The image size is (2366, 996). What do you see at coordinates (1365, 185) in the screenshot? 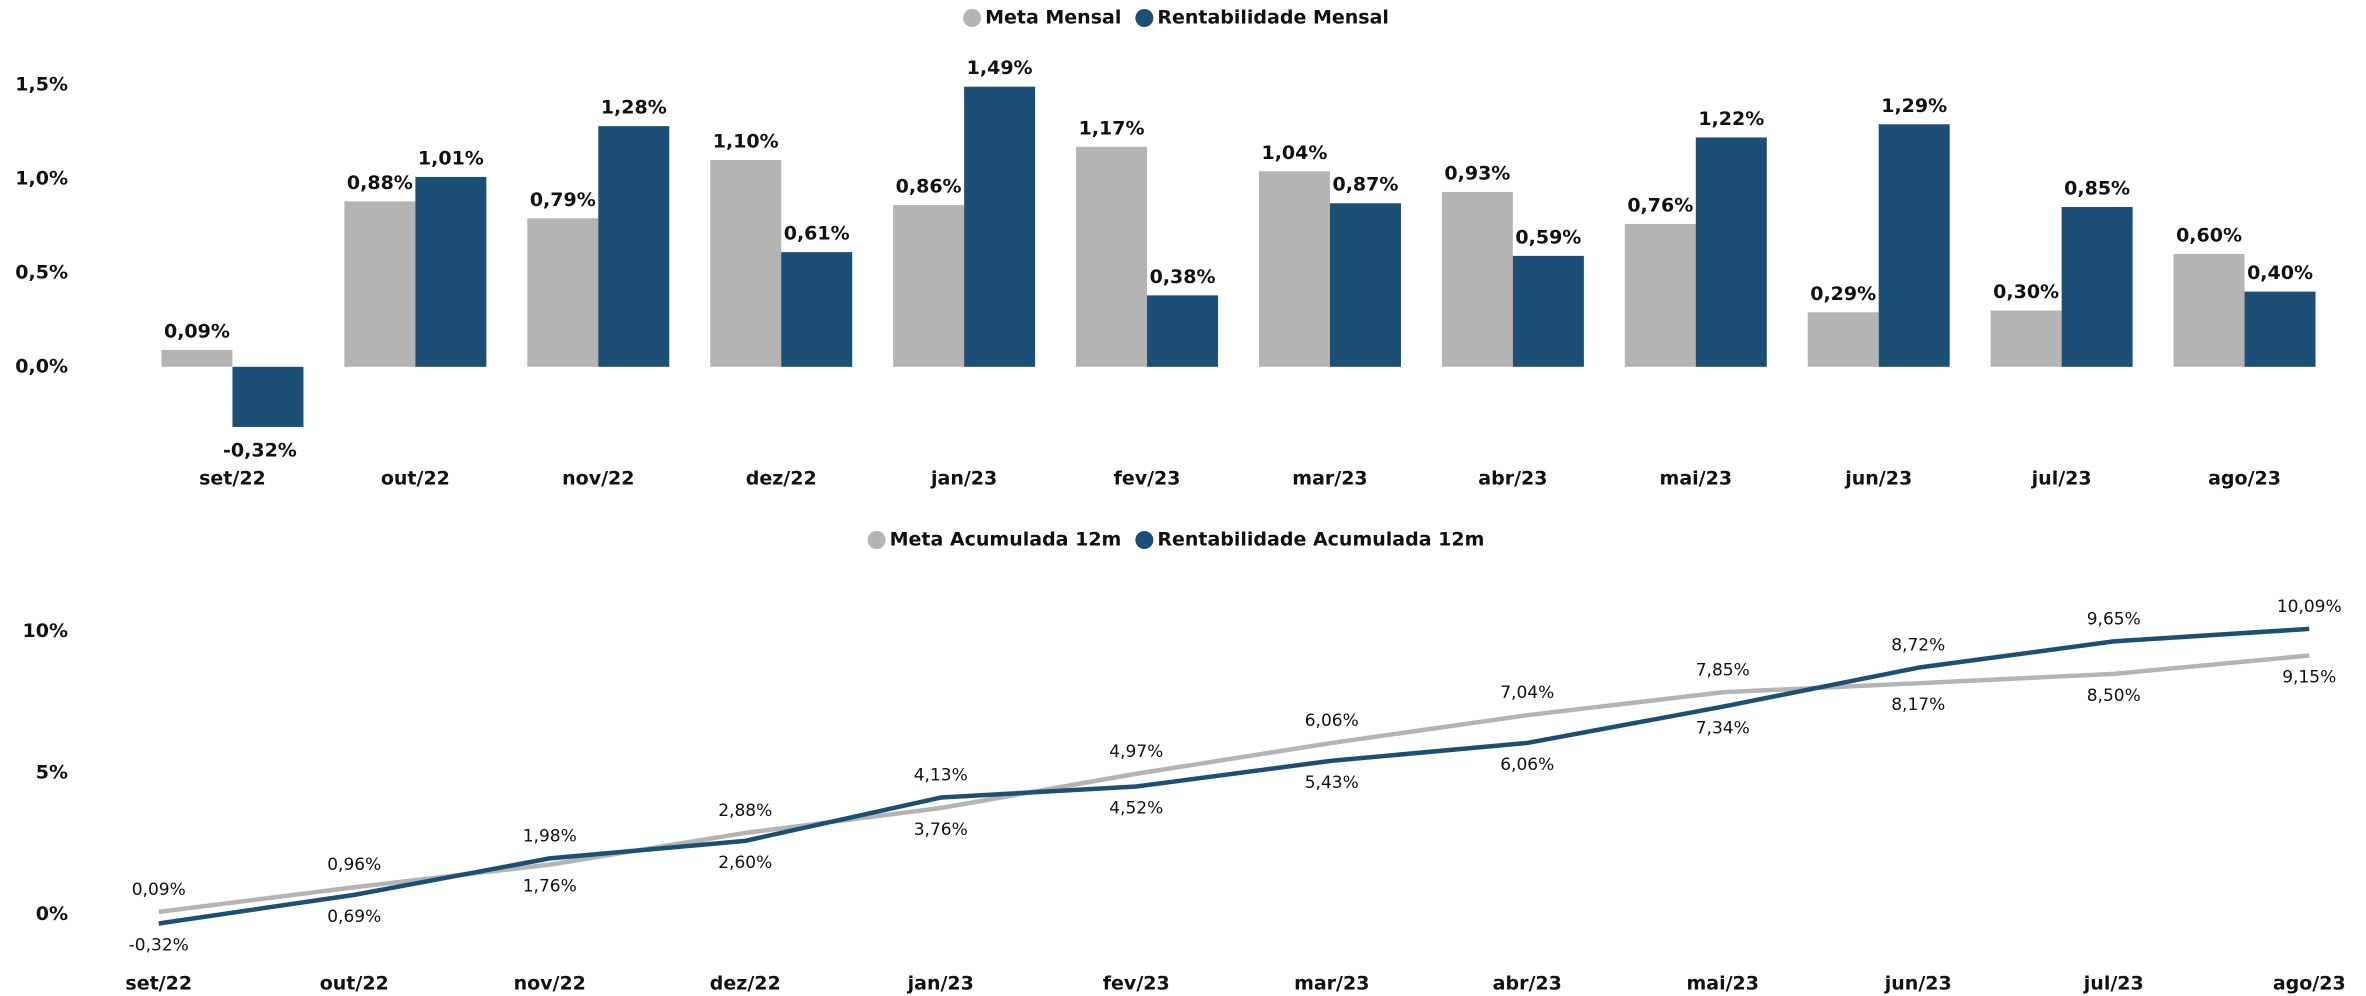
I see `value-label: 0,87%` at bounding box center [1365, 185].